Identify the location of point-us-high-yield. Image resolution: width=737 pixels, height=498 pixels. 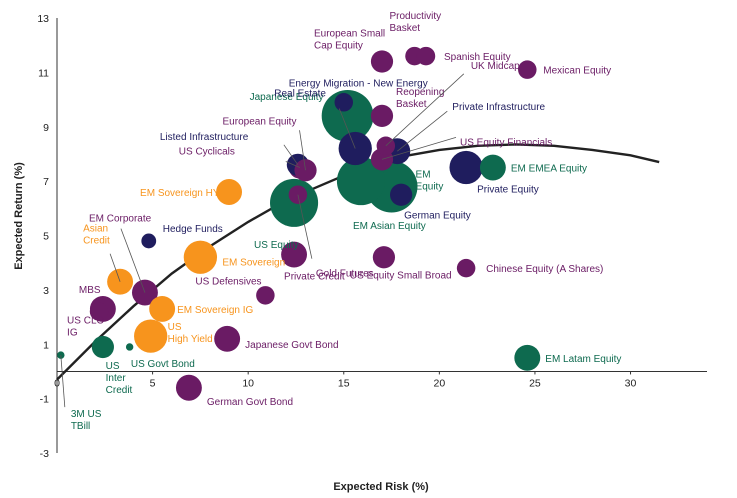
(151, 336).